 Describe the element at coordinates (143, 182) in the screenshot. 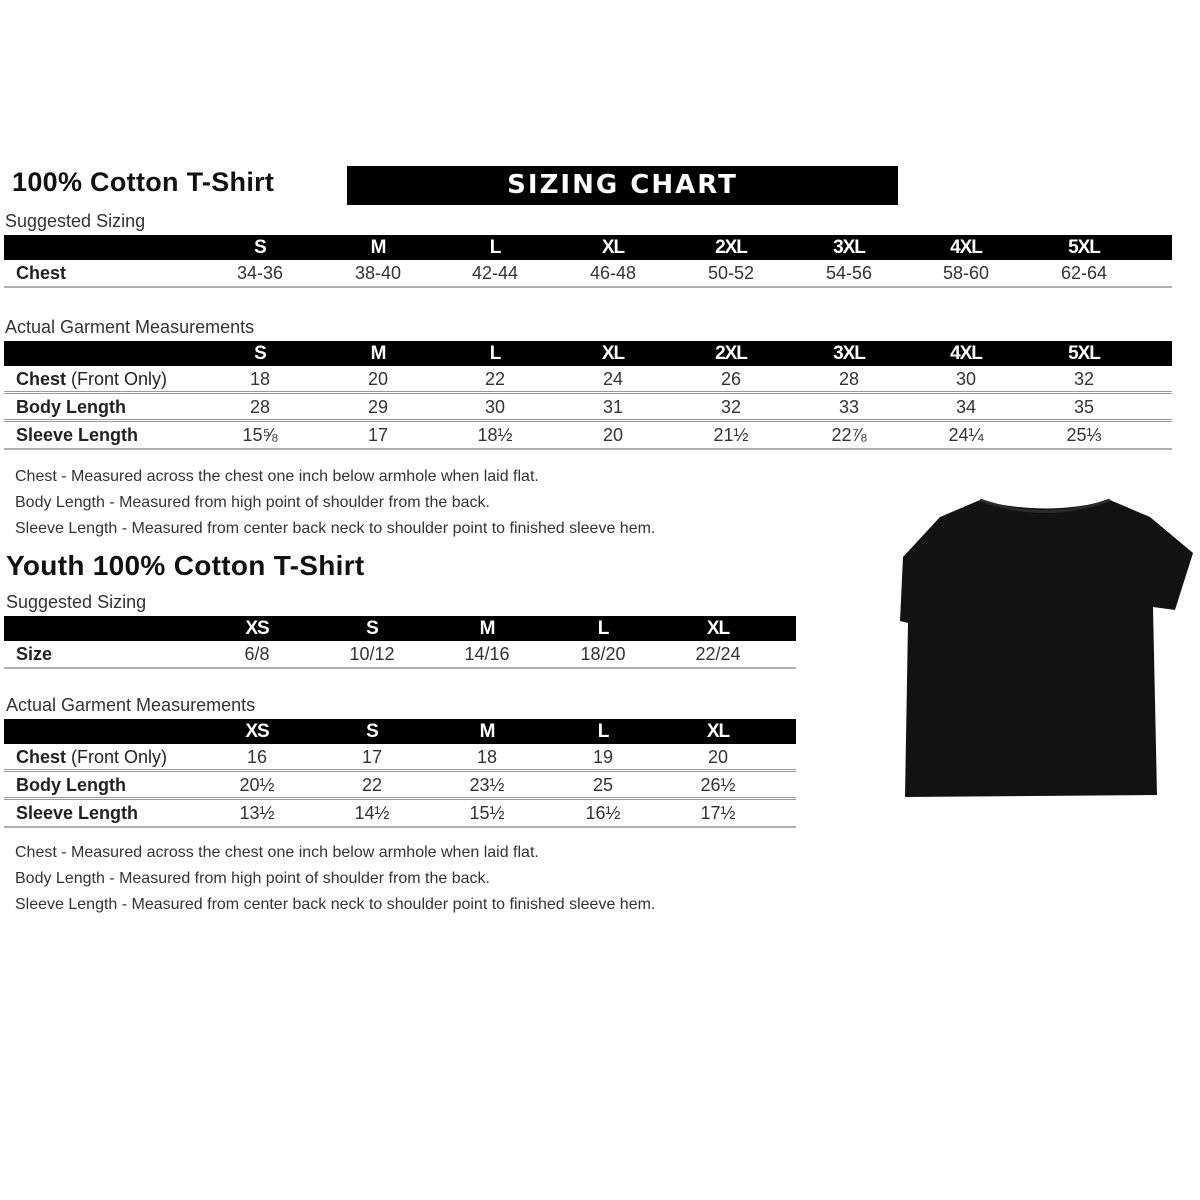

I see `adult-title: 100% Cotton T-Shirt` at that location.